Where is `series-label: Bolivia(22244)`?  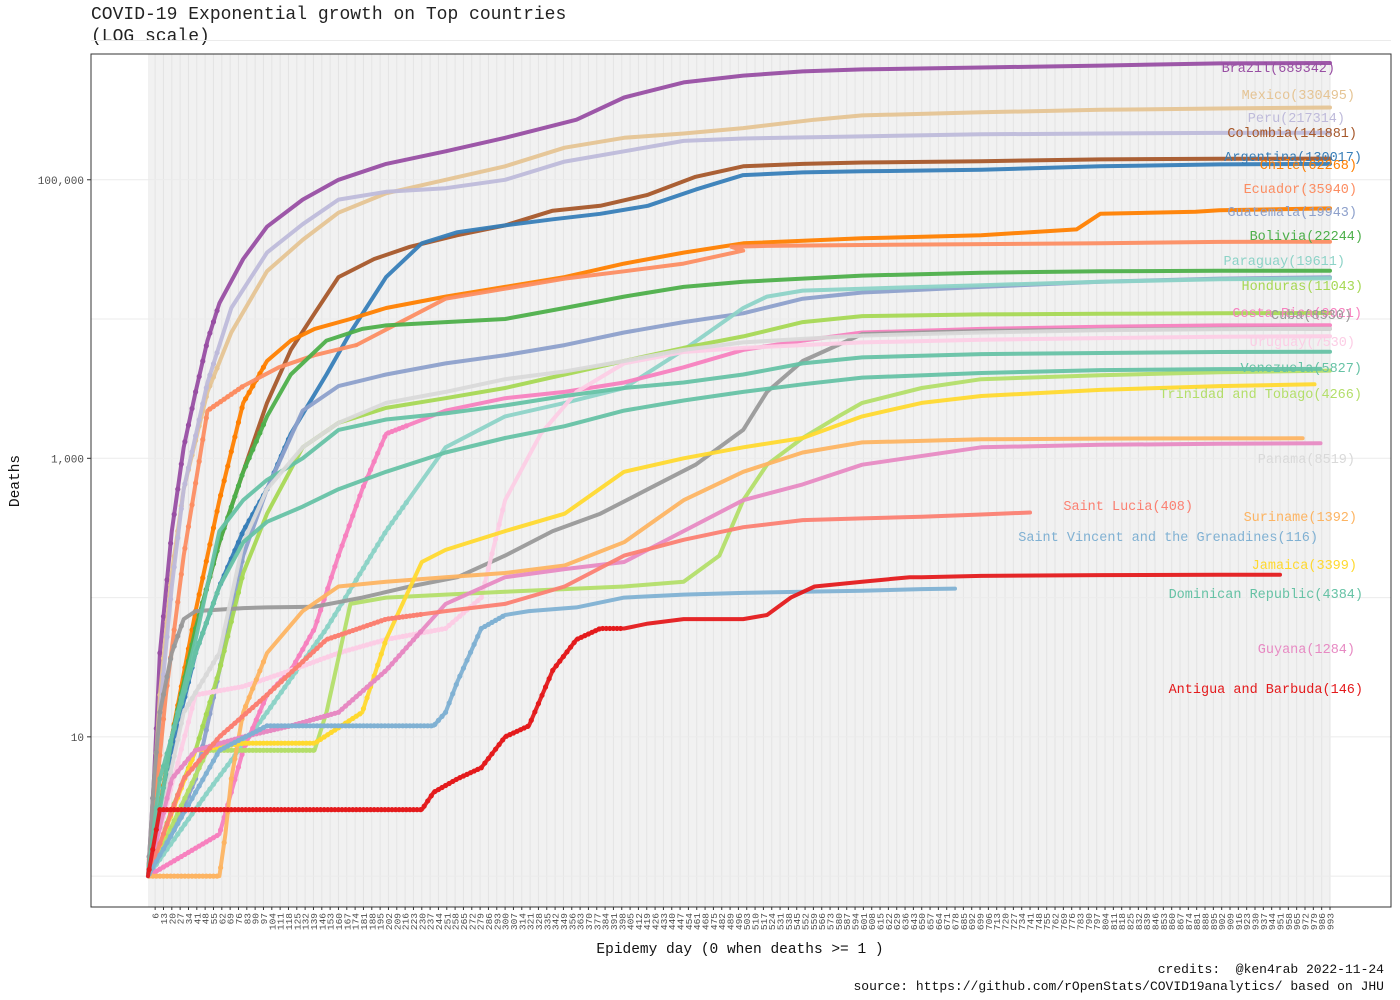
series-label: Bolivia(22244) is located at coordinates (1306, 237).